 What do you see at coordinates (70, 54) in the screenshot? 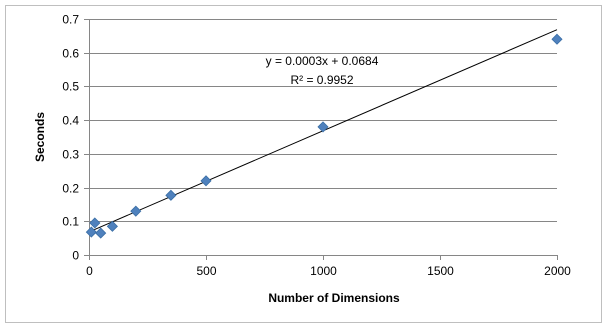
I see `y-tick-label: 0.6` at bounding box center [70, 54].